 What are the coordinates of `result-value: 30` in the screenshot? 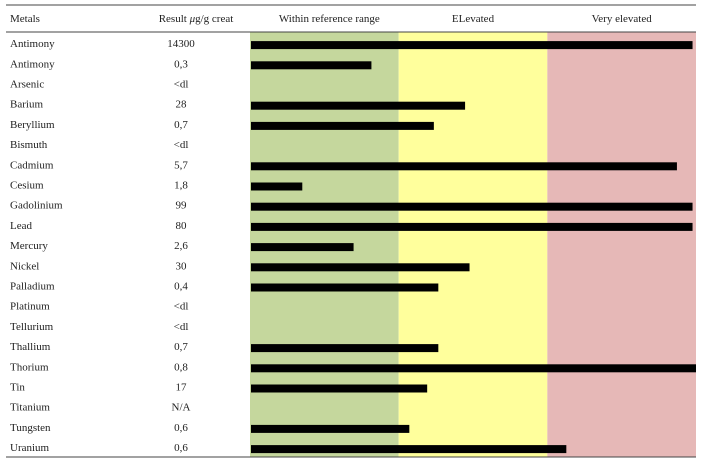 It's located at (182, 266).